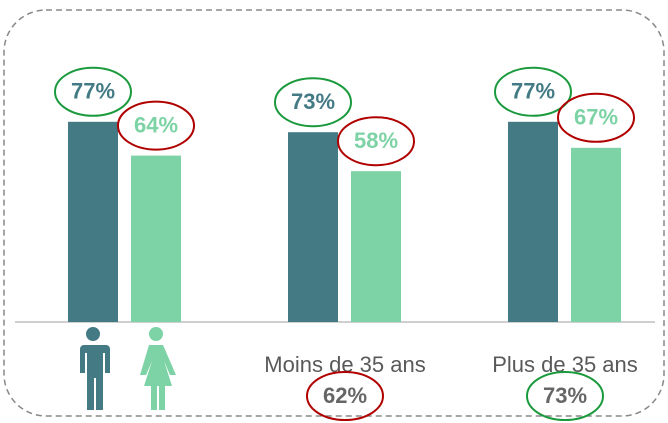  Describe the element at coordinates (95, 368) in the screenshot. I see `man-icon` at that location.